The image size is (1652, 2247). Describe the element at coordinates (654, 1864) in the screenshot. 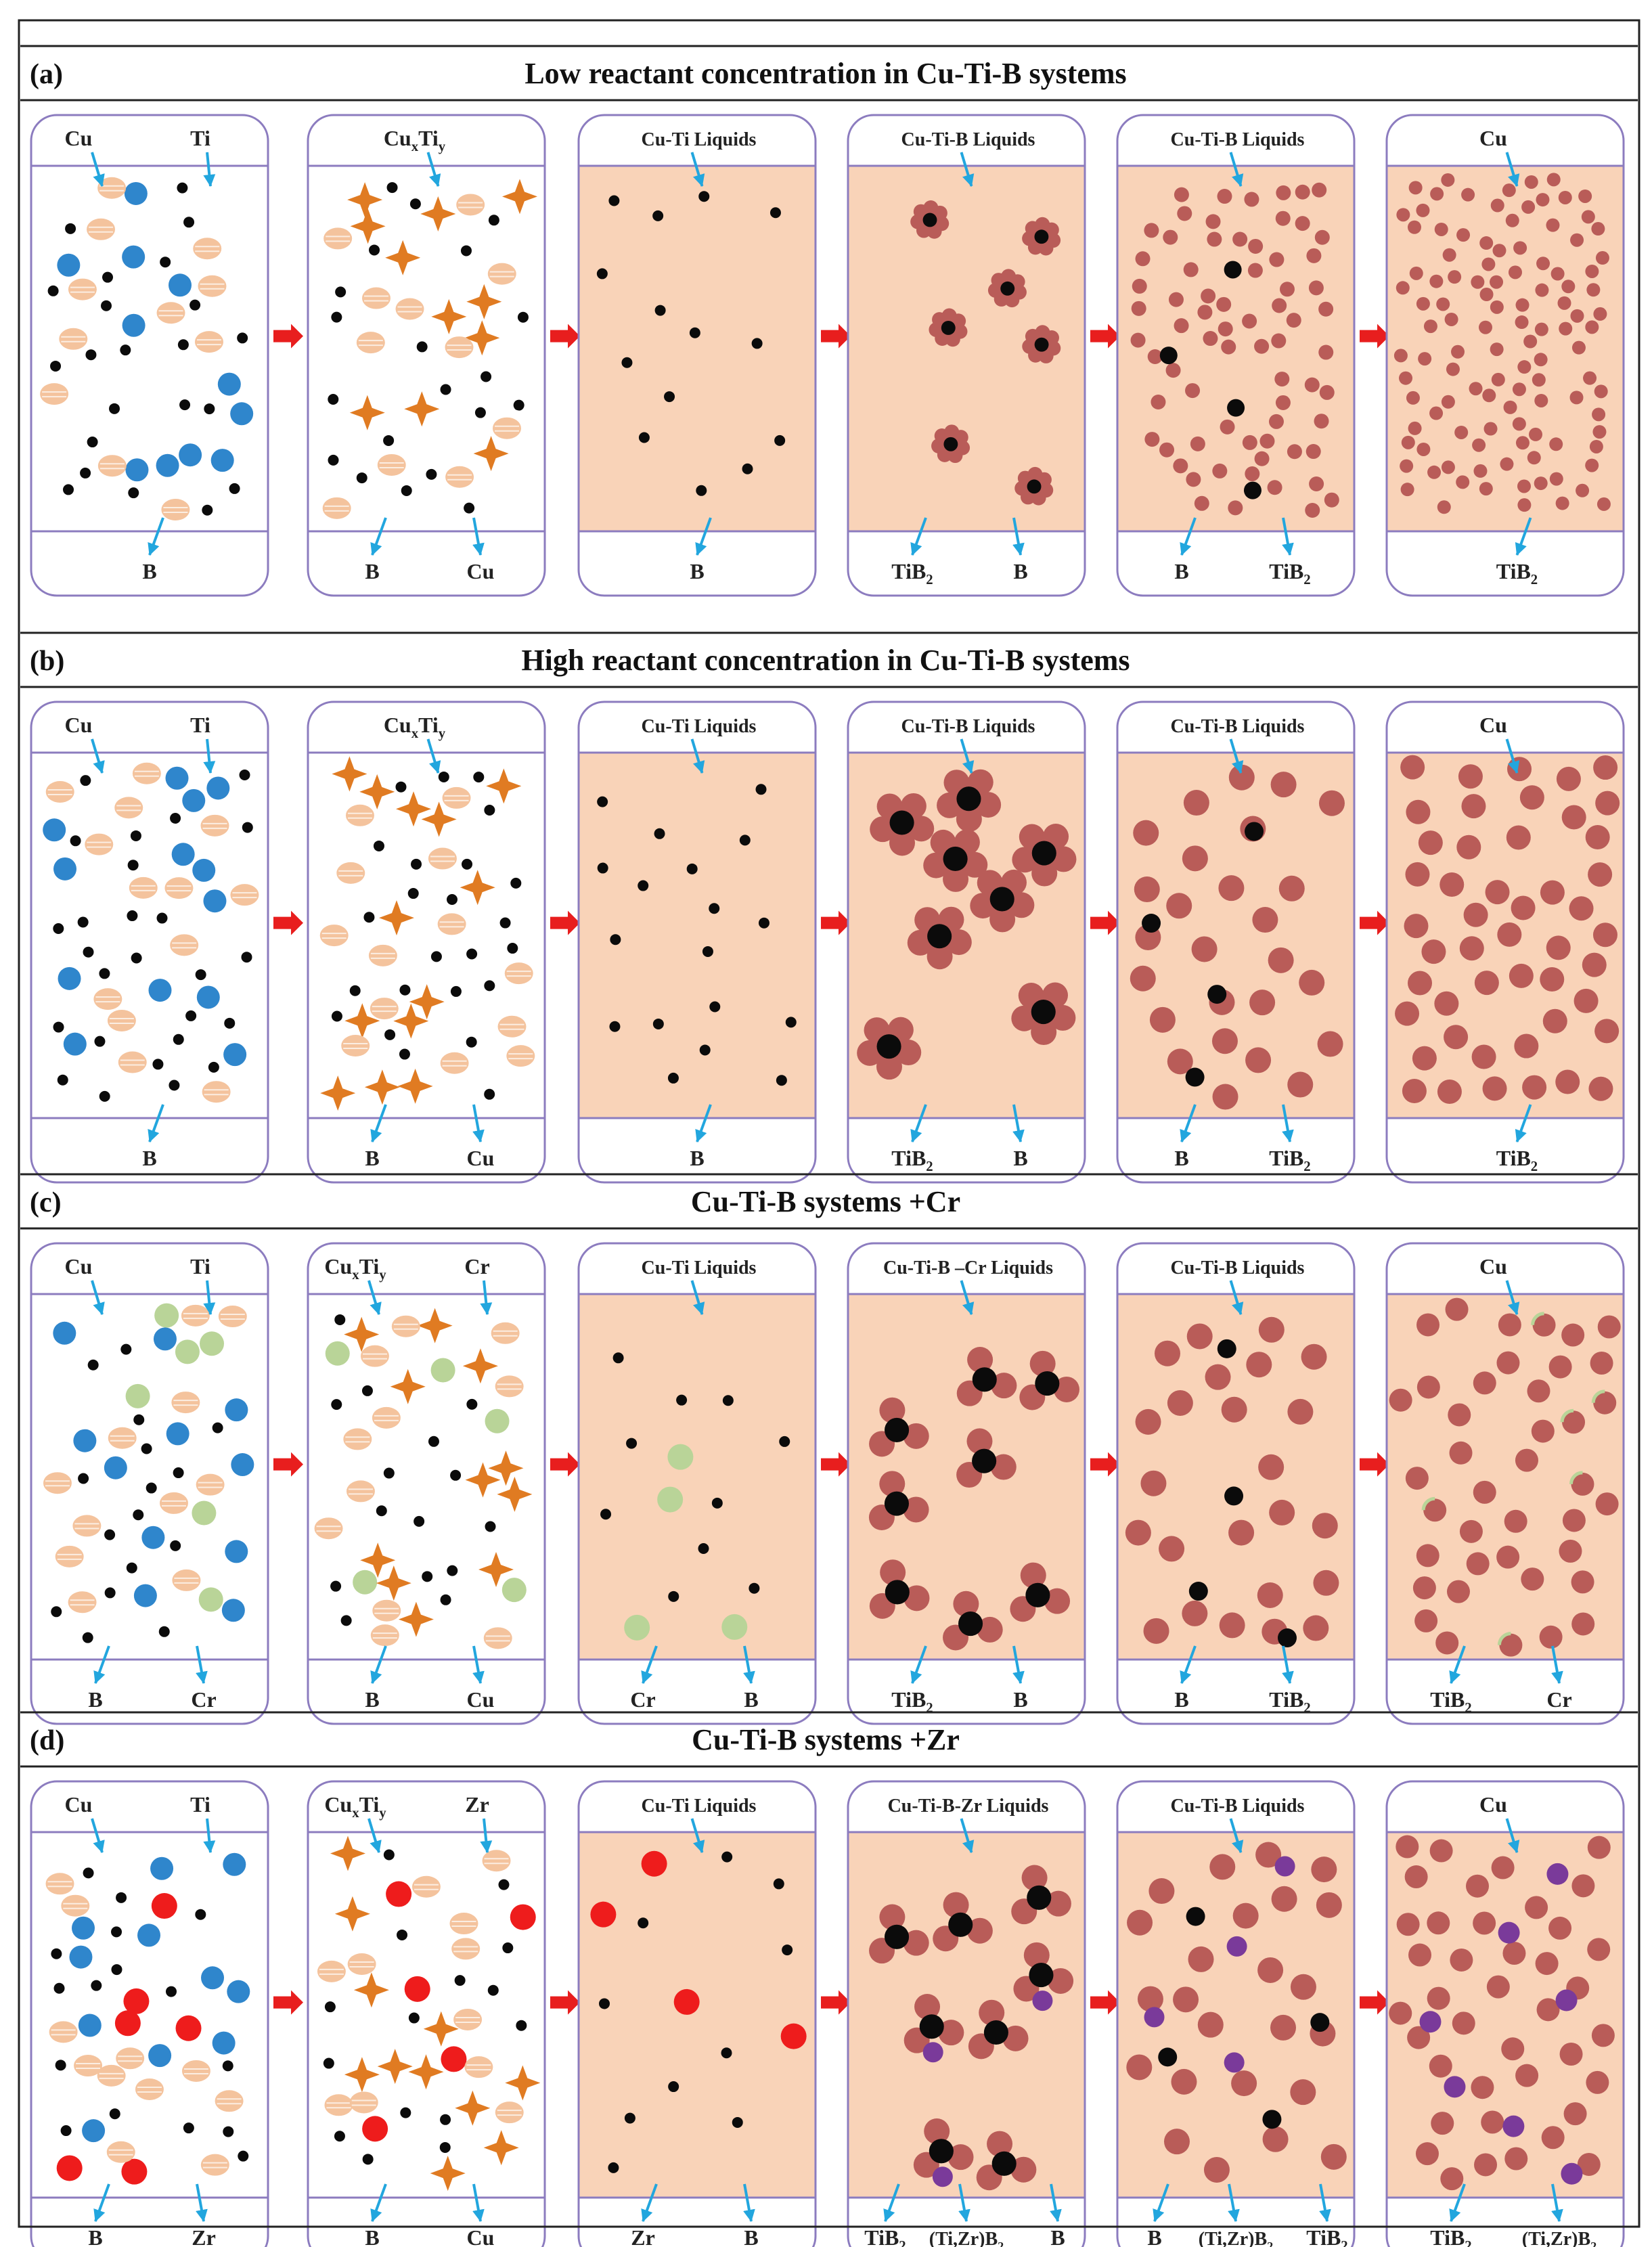

I see `zr-particle` at that location.